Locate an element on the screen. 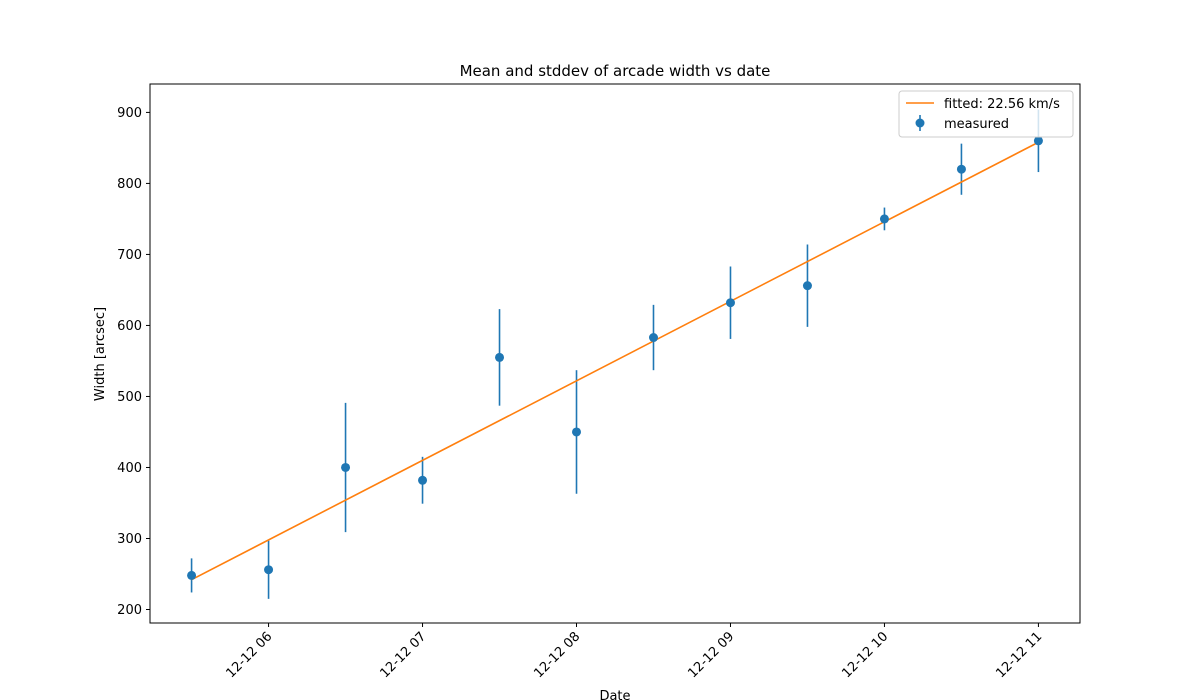 The image size is (1200, 700). y-tick-label: 500 is located at coordinates (129, 397).